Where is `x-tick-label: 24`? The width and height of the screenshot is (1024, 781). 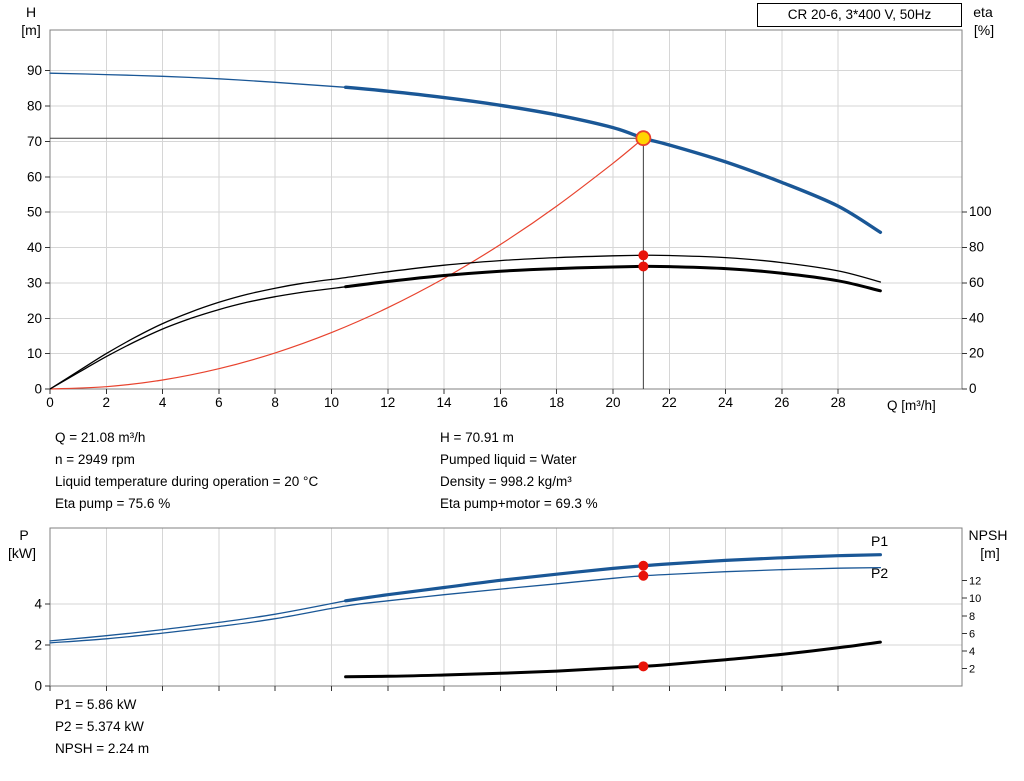
x-tick-label: 24 is located at coordinates (726, 402).